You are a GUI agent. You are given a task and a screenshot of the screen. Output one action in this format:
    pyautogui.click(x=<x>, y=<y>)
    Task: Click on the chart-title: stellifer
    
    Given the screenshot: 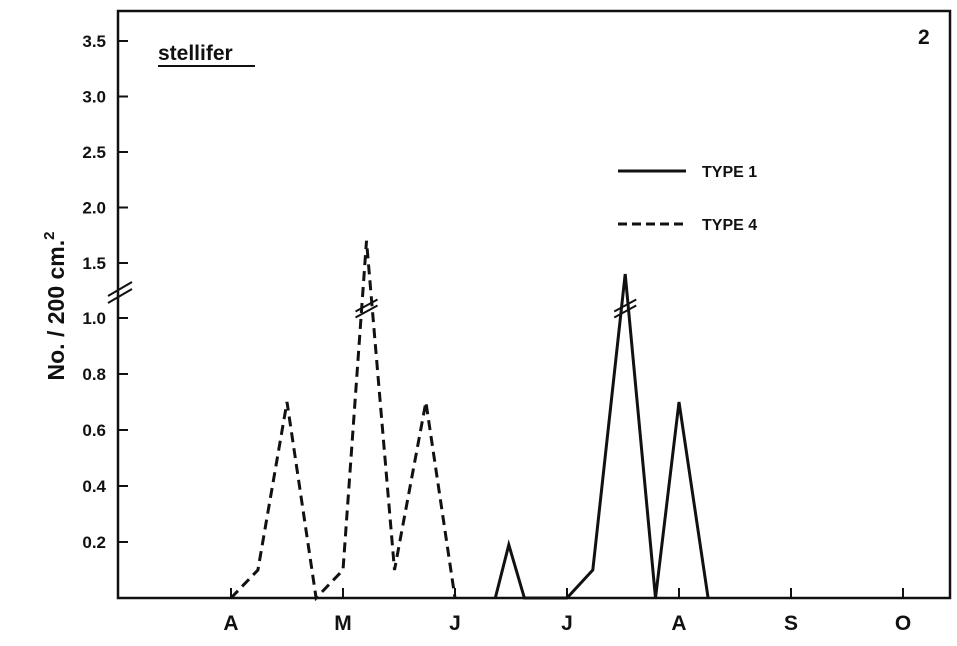 What is the action you would take?
    pyautogui.click(x=195, y=53)
    